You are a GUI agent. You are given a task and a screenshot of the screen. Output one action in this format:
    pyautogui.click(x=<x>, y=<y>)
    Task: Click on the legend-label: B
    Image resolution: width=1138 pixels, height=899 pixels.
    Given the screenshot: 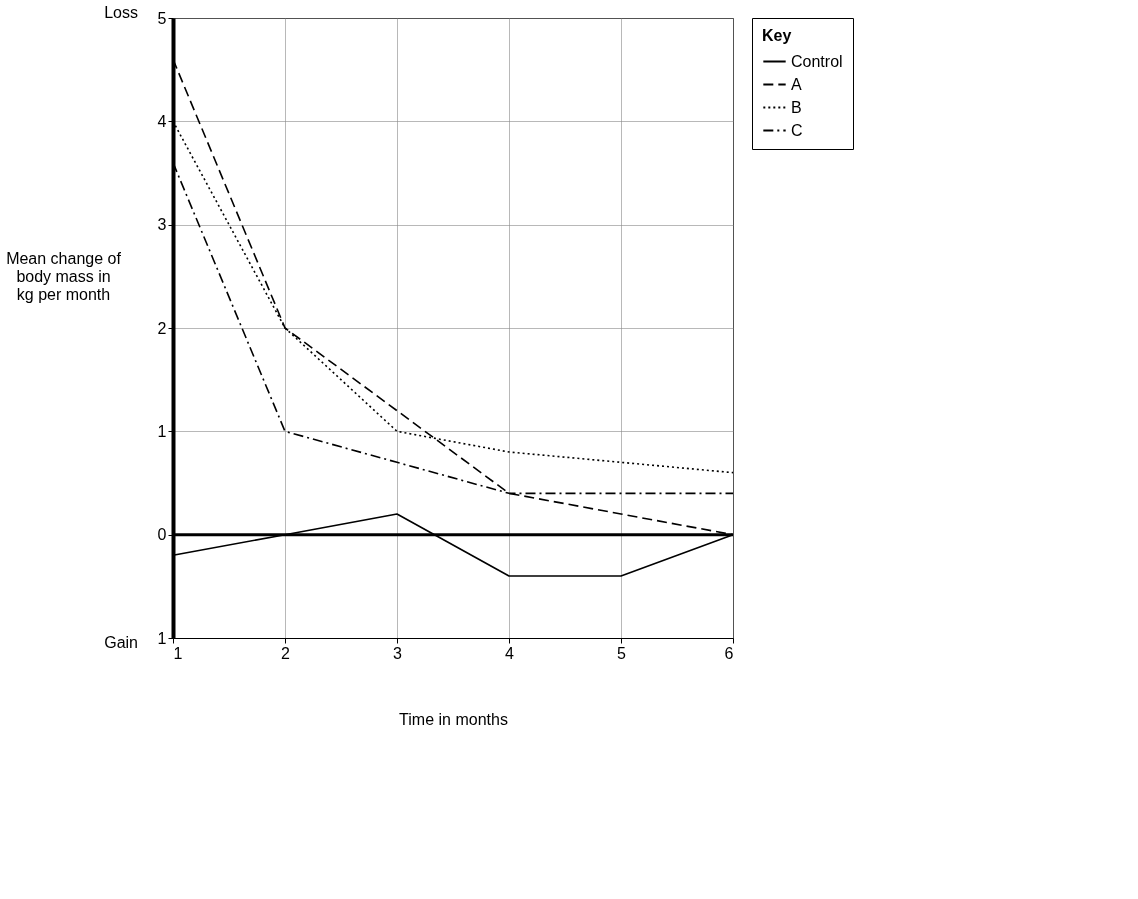 What is the action you would take?
    pyautogui.click(x=796, y=107)
    